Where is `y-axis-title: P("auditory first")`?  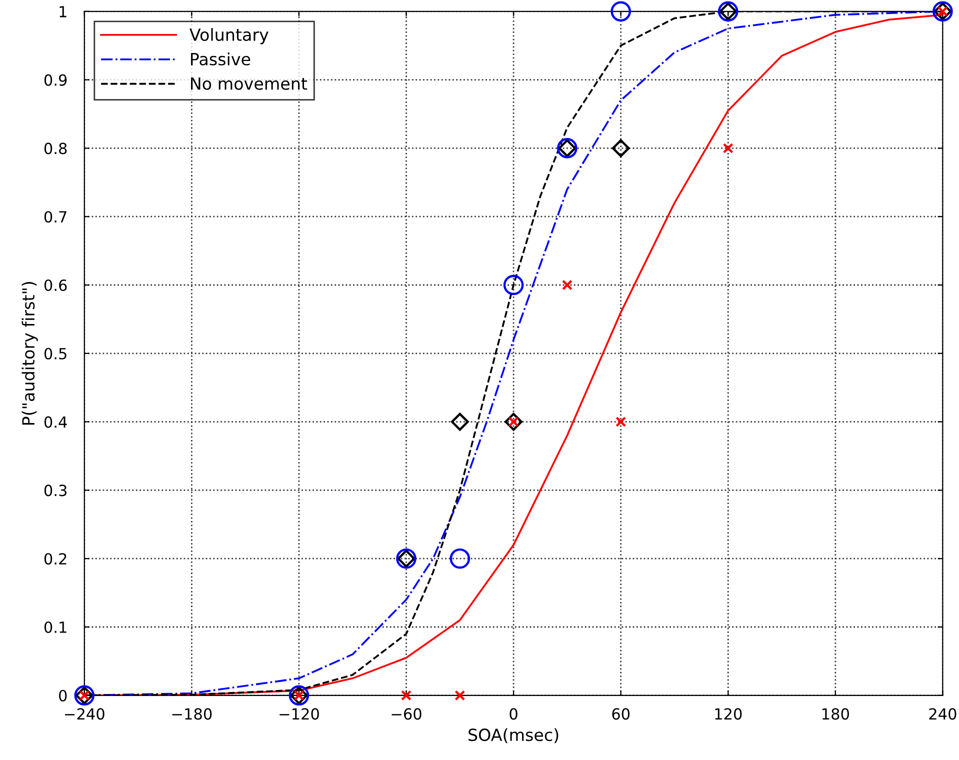
y-axis-title: P("auditory first") is located at coordinates (30, 353).